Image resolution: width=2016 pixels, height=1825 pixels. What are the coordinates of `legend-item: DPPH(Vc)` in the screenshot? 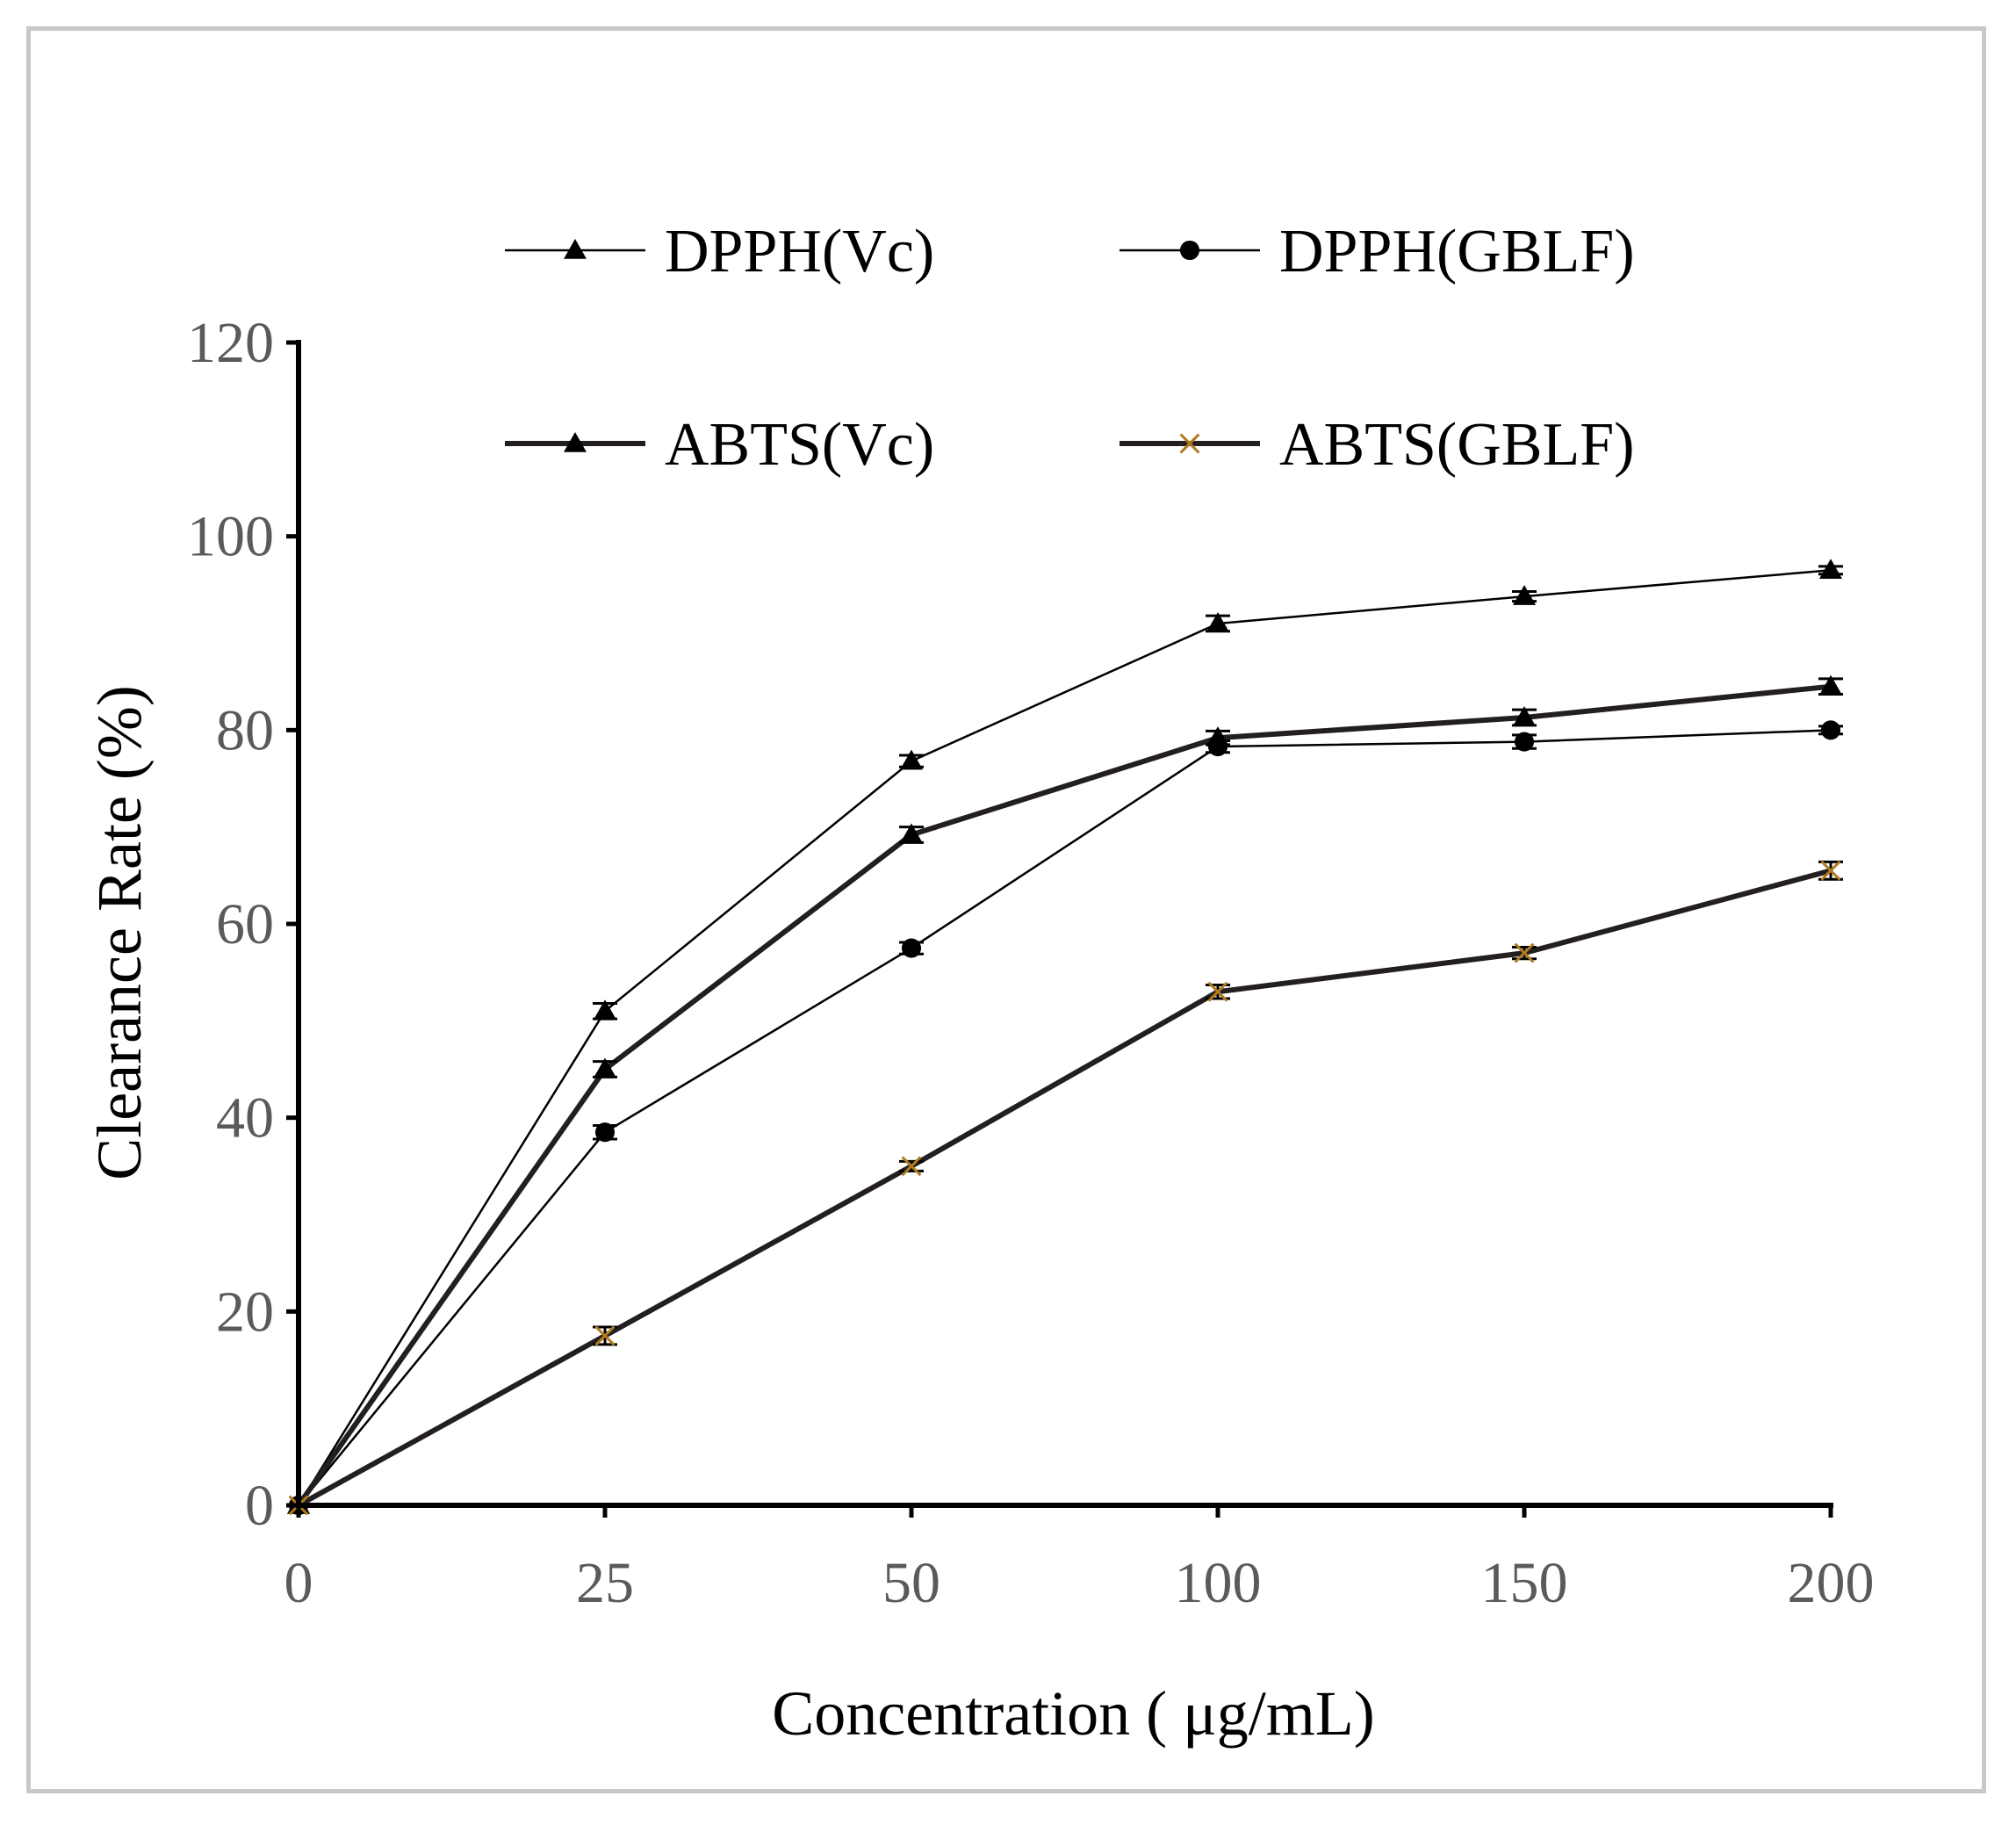 It's located at (719, 251).